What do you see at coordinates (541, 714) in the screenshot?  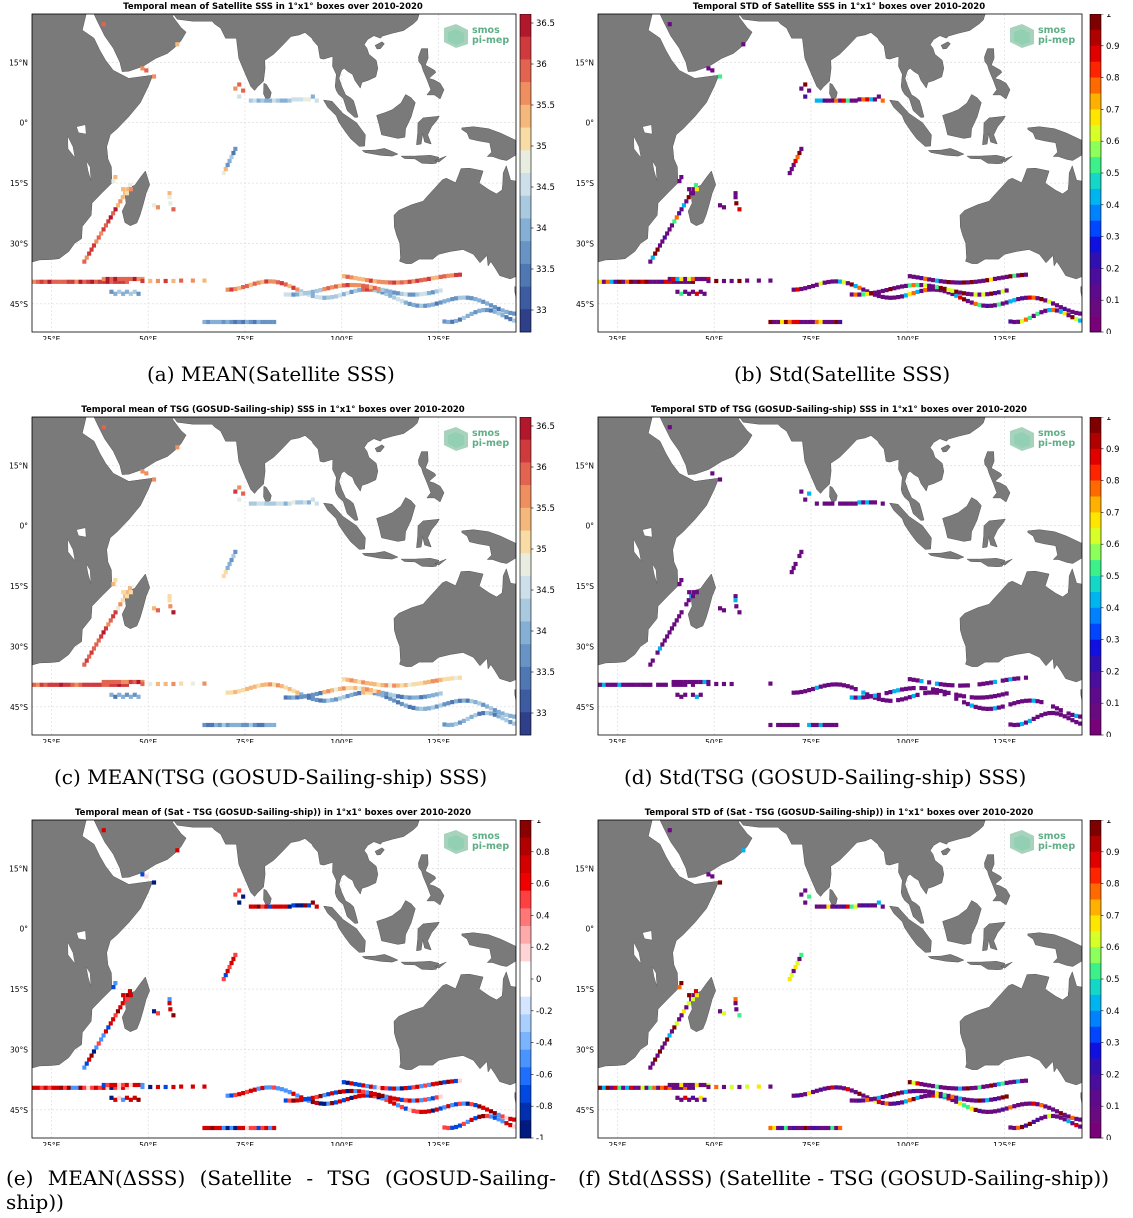 I see `colorbar-tick-label: 33` at bounding box center [541, 714].